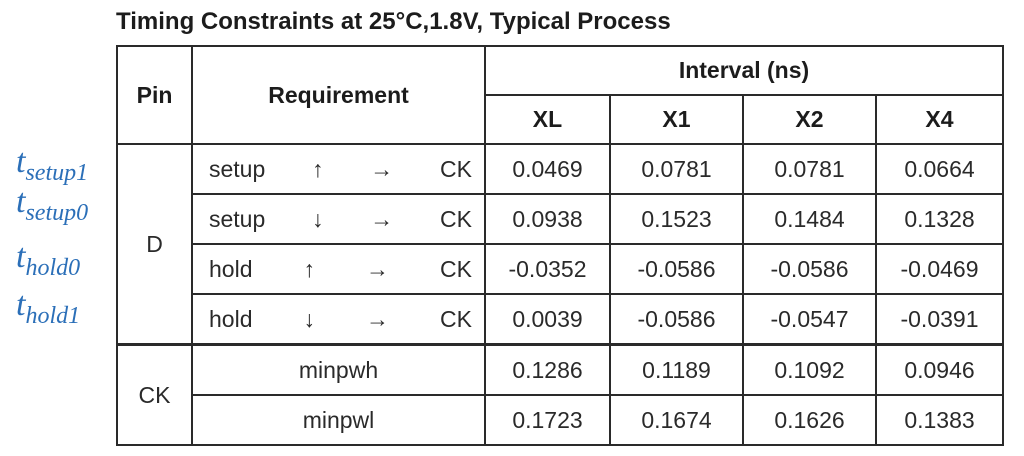 This screenshot has width=1024, height=456. Describe the element at coordinates (939, 219) in the screenshot. I see `value-cell: 0.1328` at that location.